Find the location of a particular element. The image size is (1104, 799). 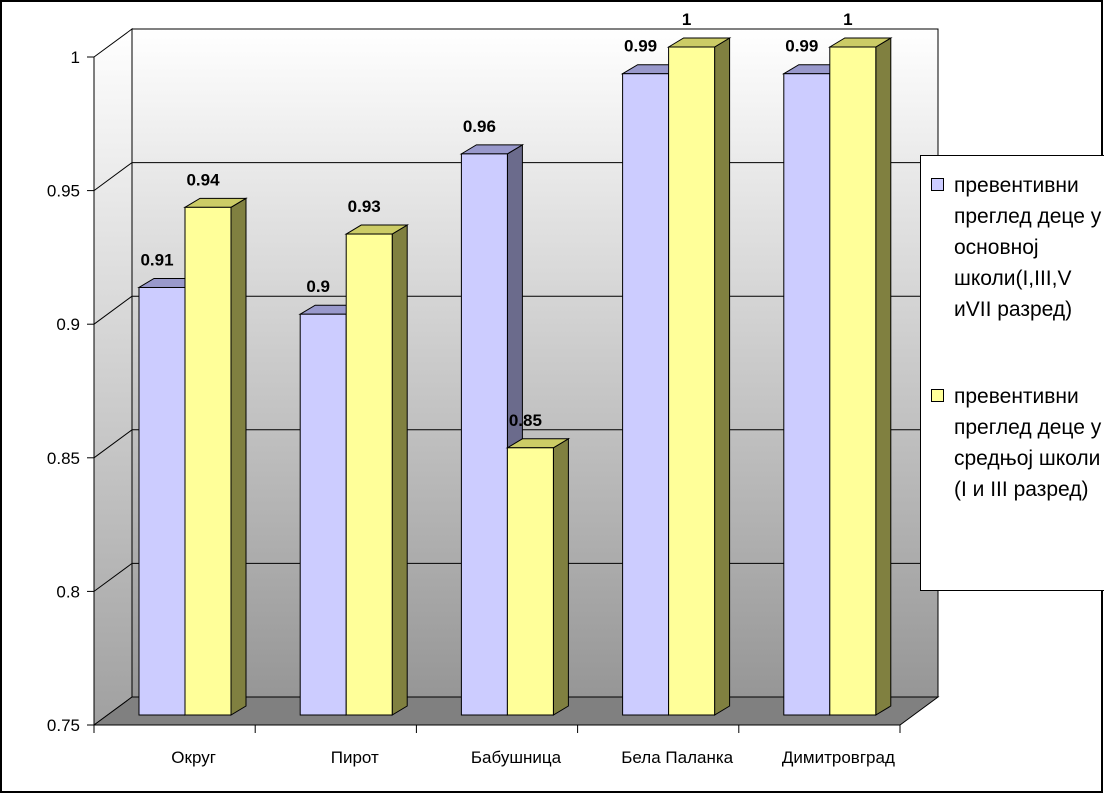

x-tick-label: Бабушница is located at coordinates (516, 757).